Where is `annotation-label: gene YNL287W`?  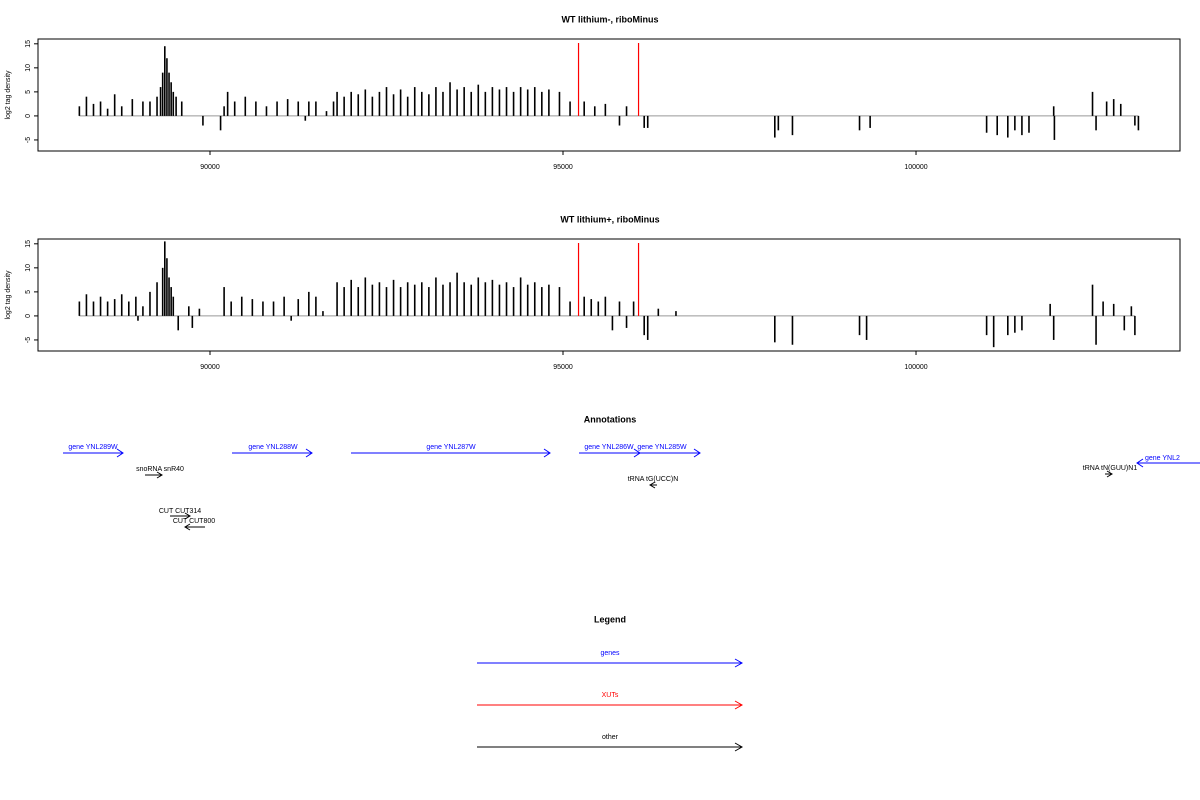
annotation-label: gene YNL287W is located at coordinates (451, 447).